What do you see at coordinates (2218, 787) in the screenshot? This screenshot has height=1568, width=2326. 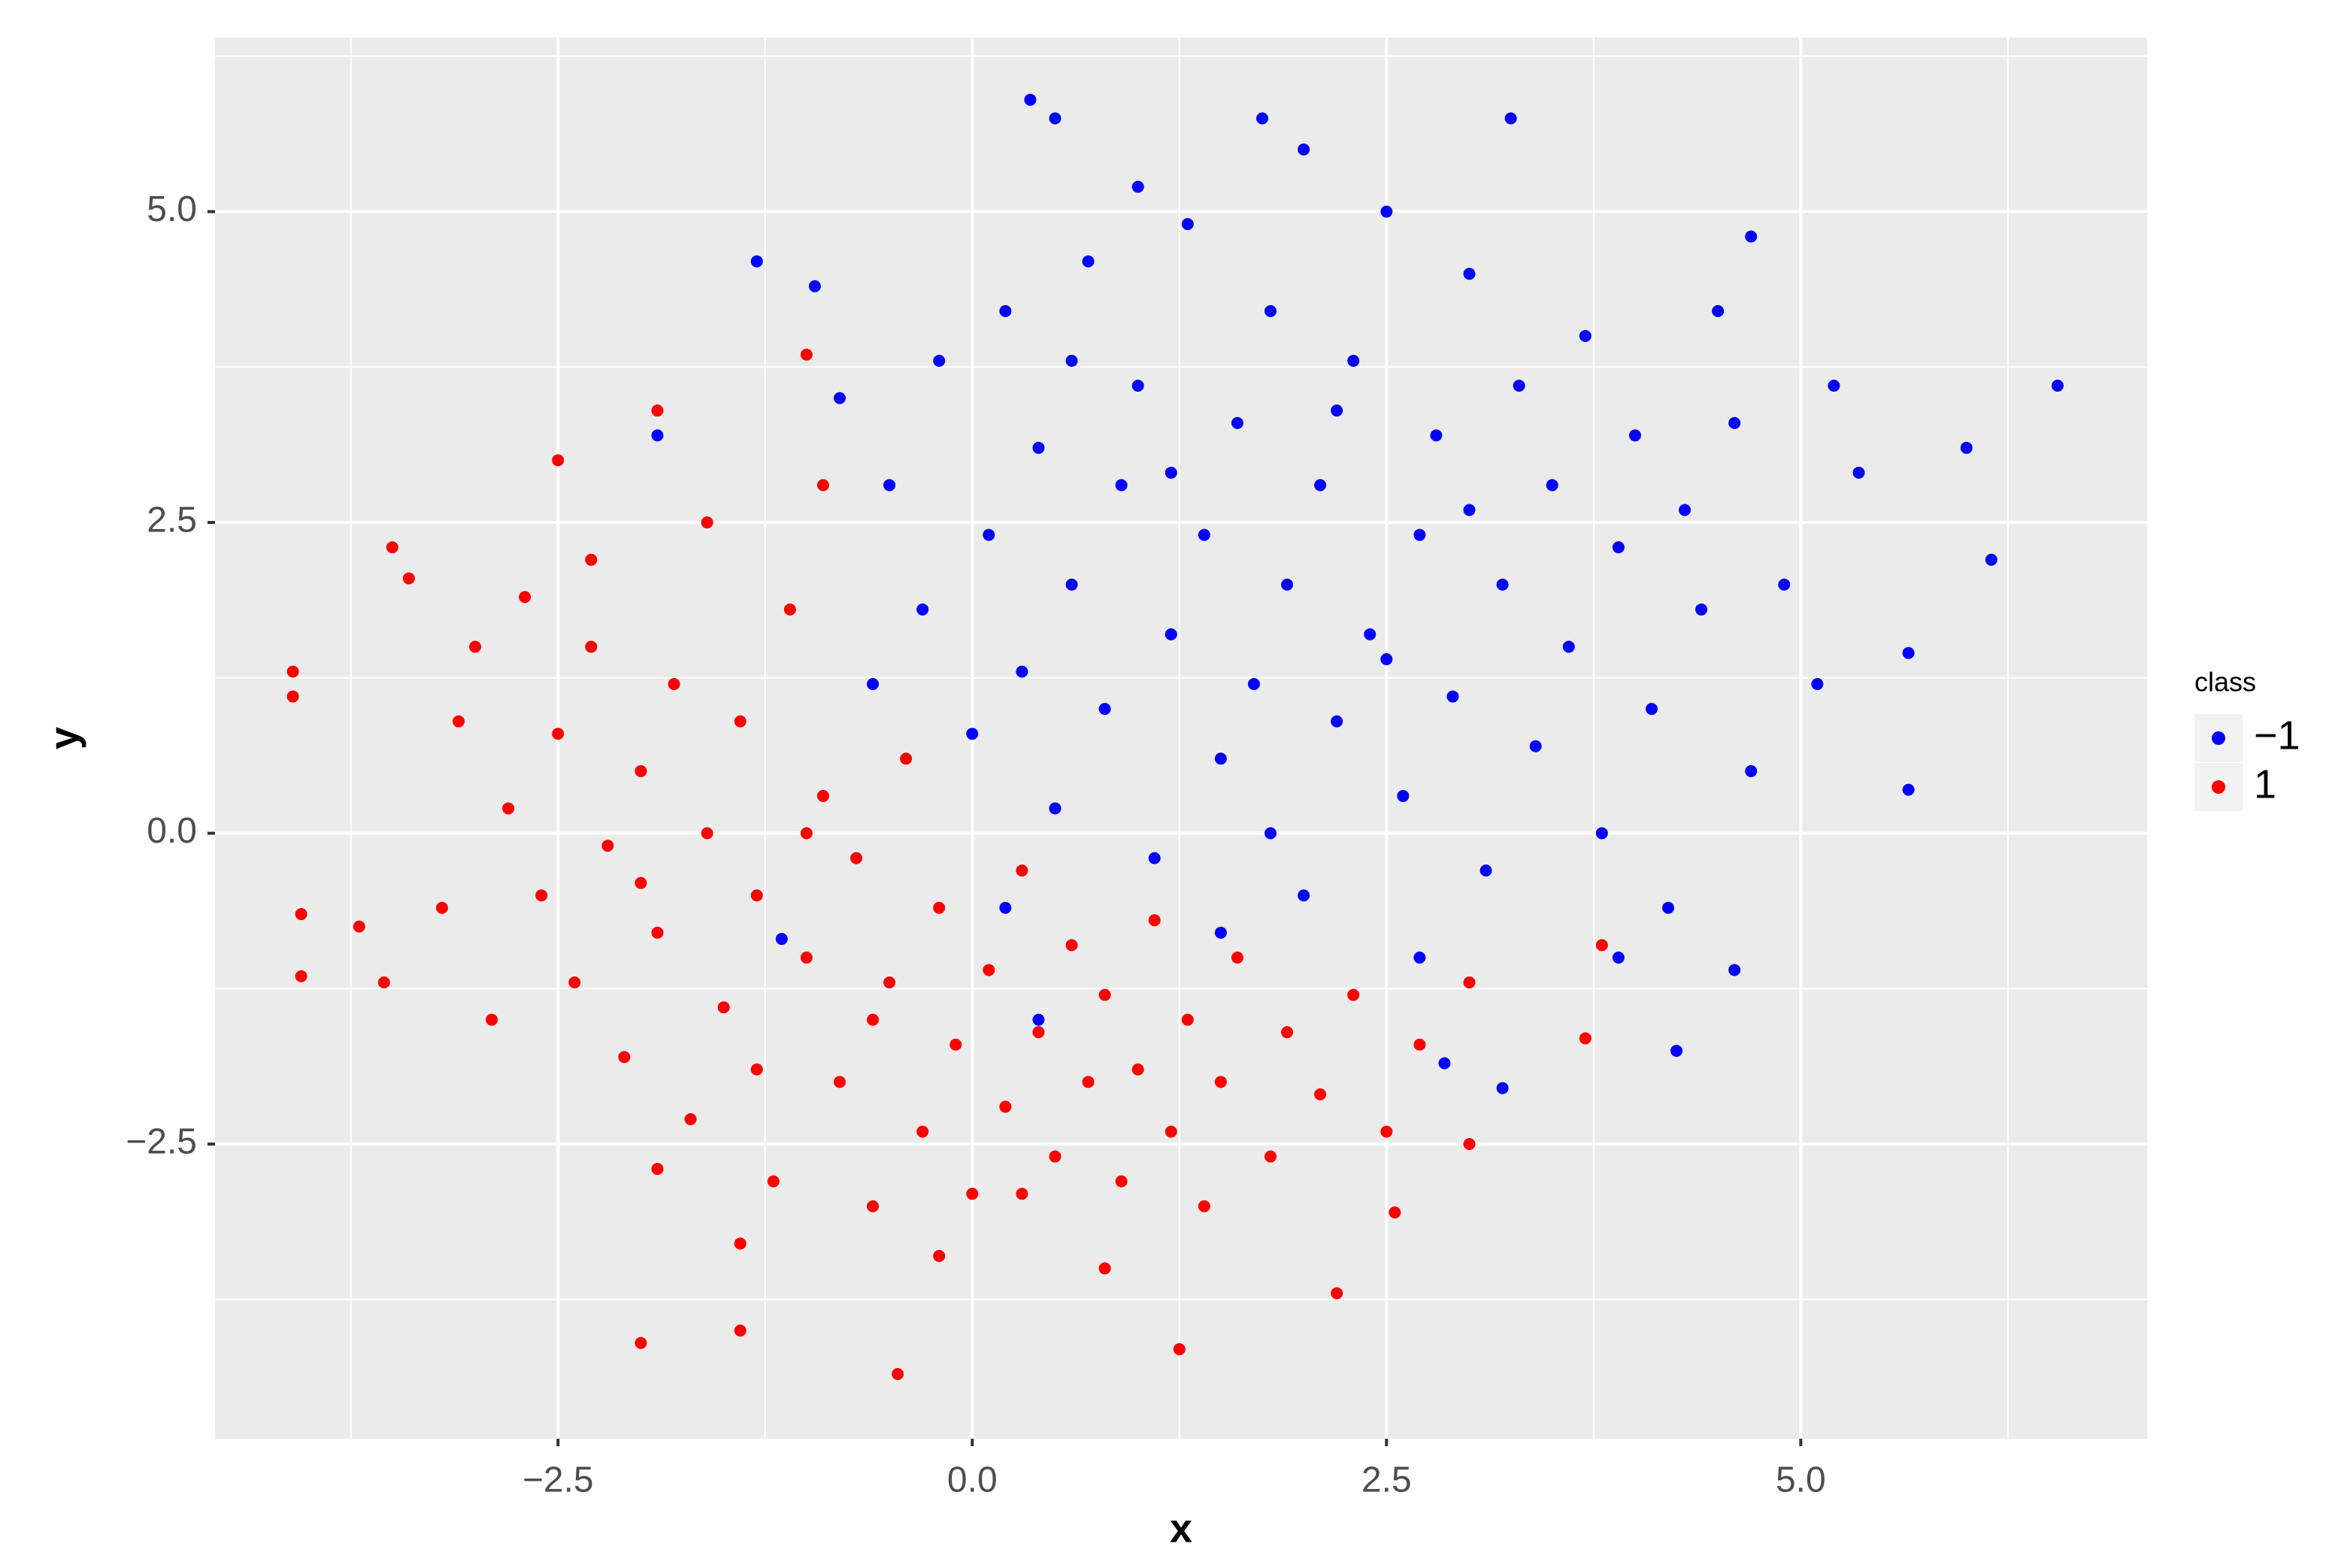 I see `legend-marker` at bounding box center [2218, 787].